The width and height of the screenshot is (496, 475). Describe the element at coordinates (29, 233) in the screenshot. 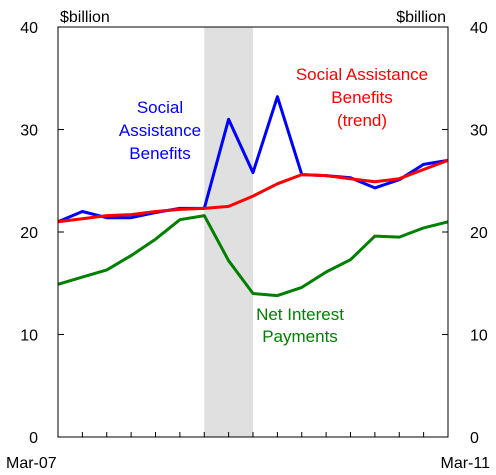

I see `y-tick-label-left: 20` at that location.